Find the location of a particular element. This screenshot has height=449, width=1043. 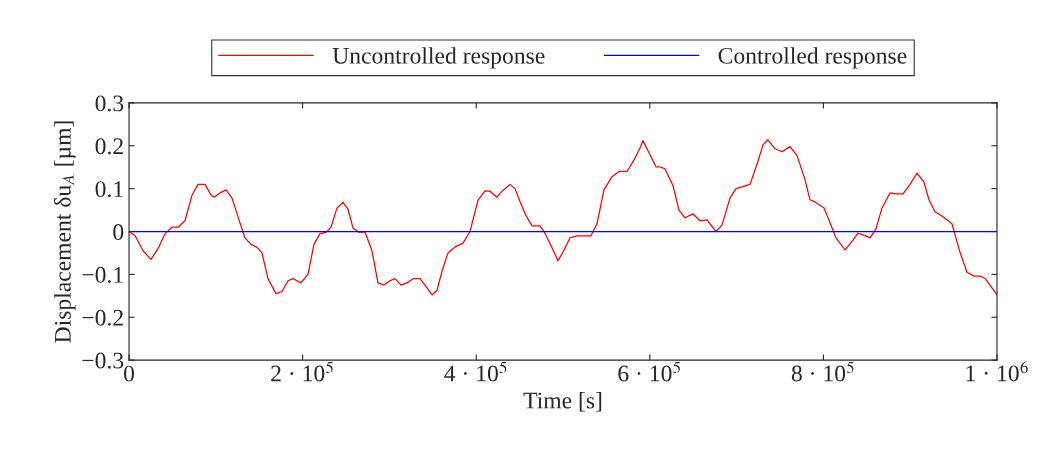

y-tick-label: 0 is located at coordinates (118, 231).